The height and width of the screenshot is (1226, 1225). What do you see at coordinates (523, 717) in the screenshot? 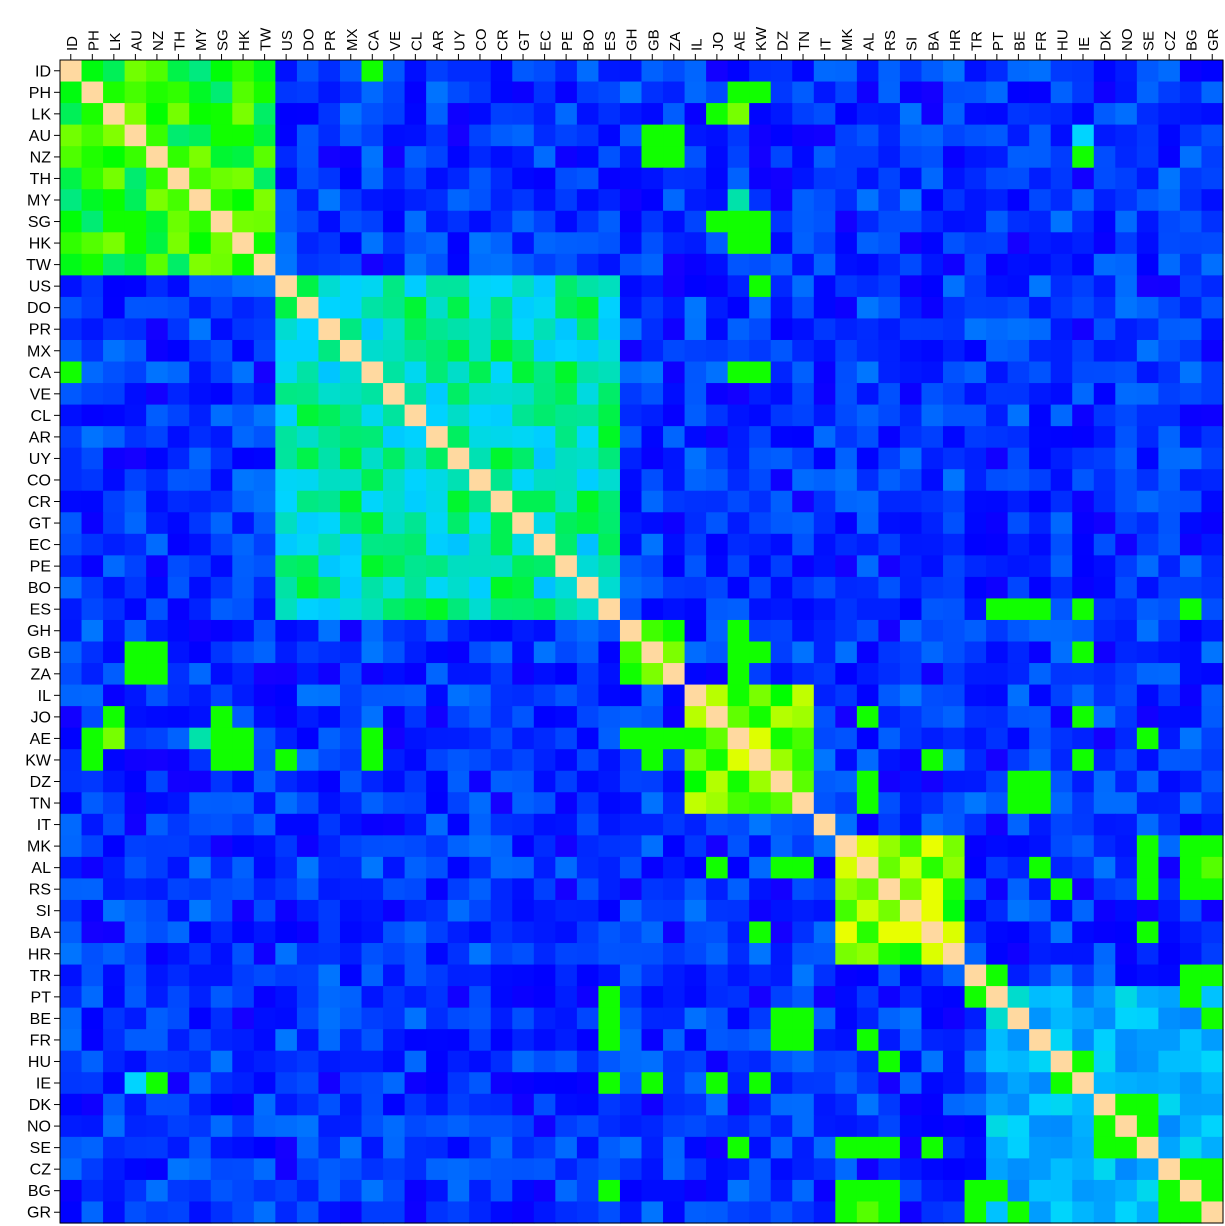
I see `heatmap-cell-jo-gt` at bounding box center [523, 717].